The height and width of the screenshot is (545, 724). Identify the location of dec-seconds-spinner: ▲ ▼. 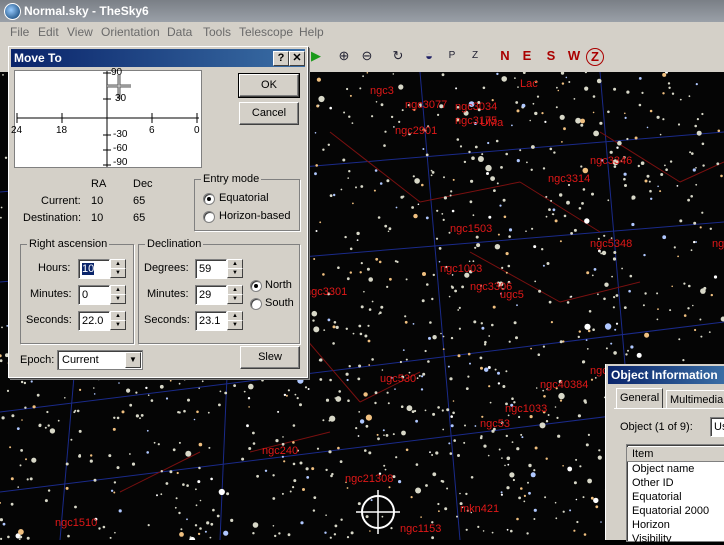
(235, 320).